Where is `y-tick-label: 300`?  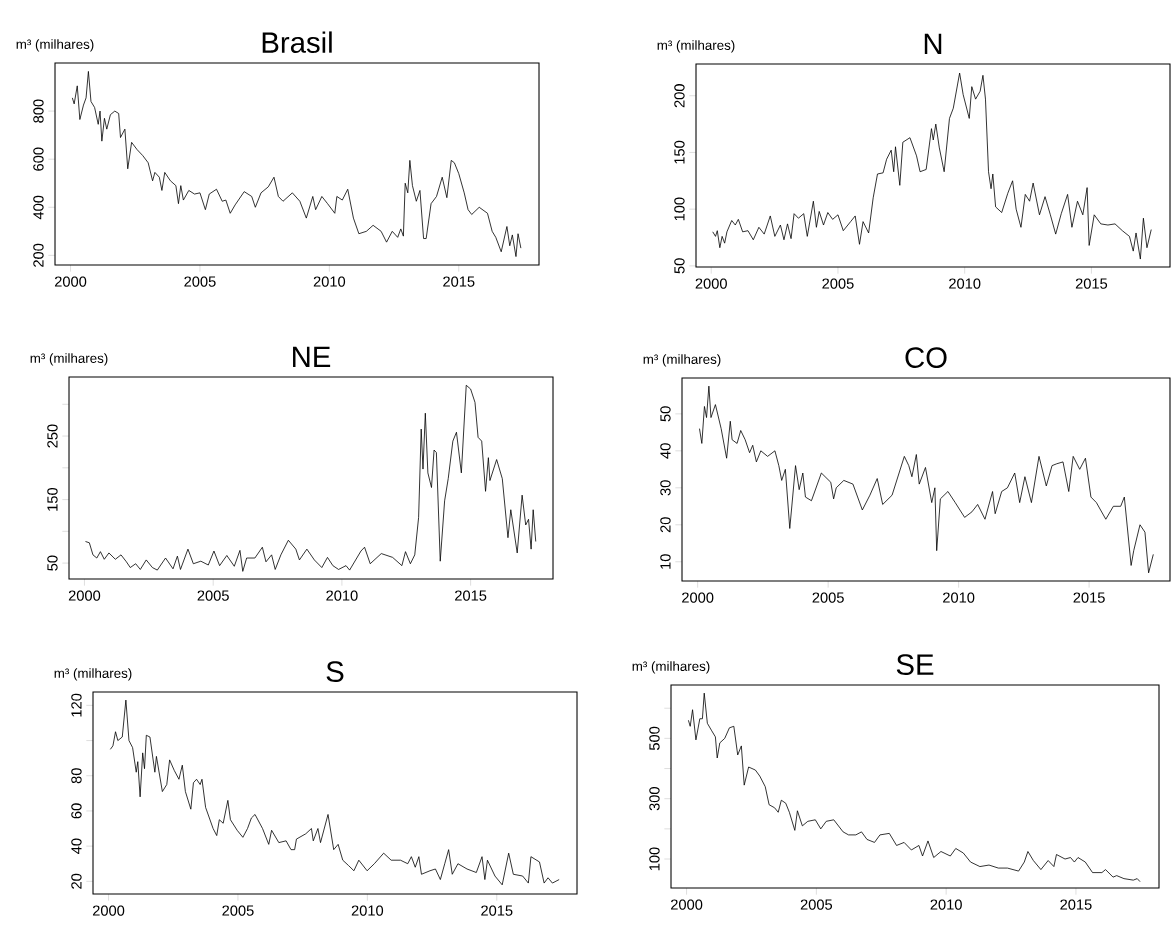 y-tick-label: 300 is located at coordinates (654, 799).